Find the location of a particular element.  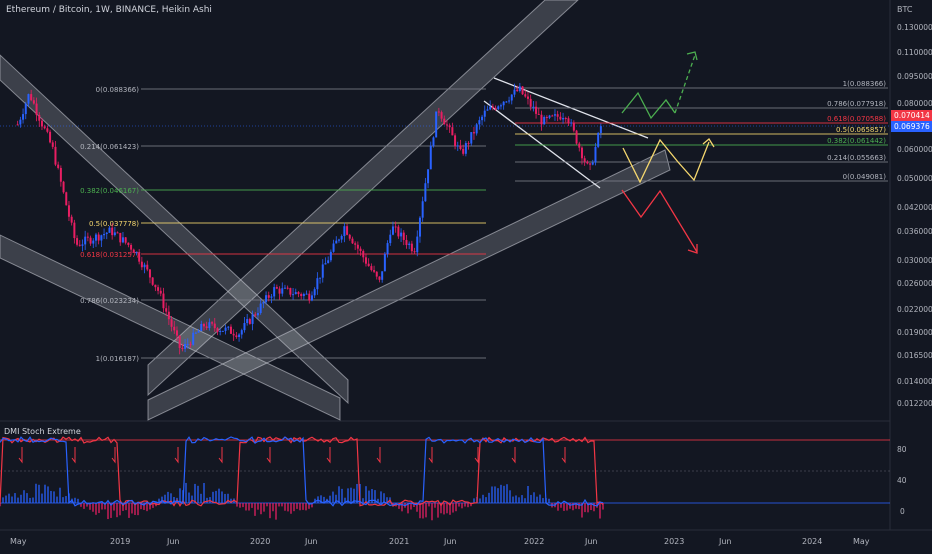

price-tick-label: 0.026000 is located at coordinates (914, 283).